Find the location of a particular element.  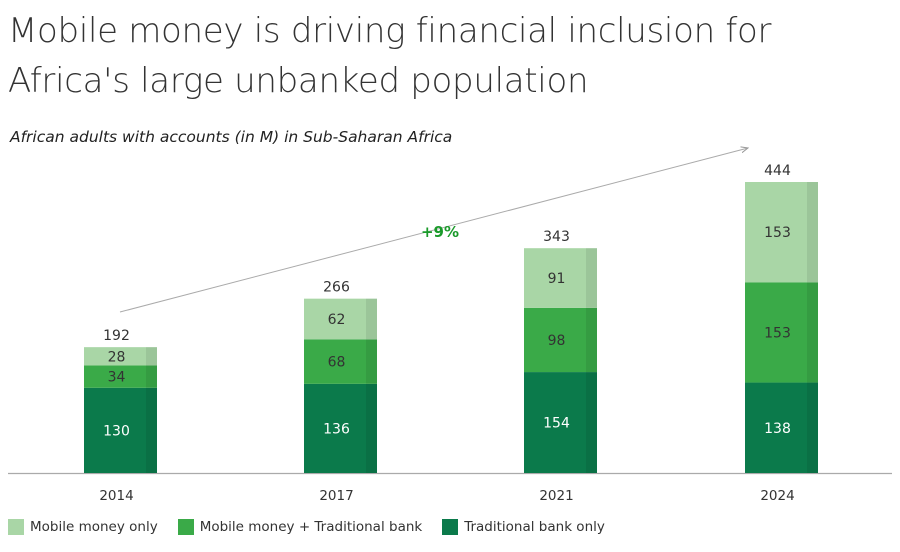

x-tick-label: 2021 is located at coordinates (556, 496).